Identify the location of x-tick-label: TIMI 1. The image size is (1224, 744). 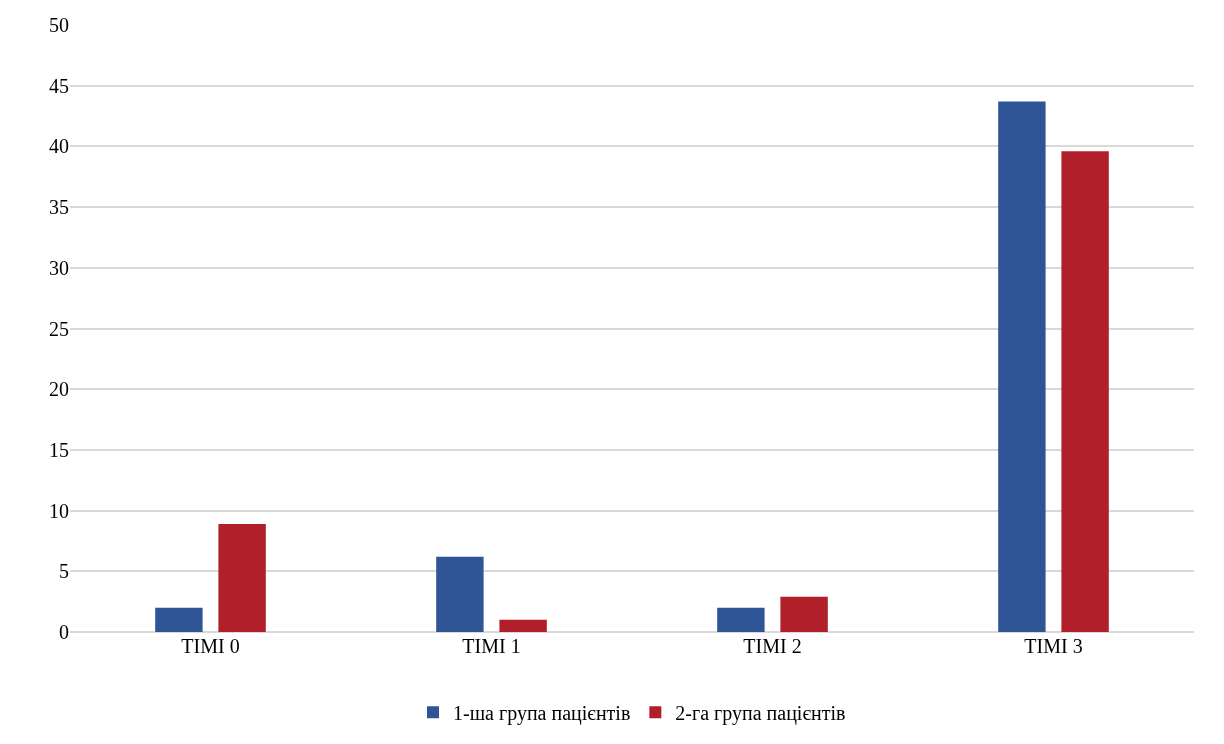
(491, 646).